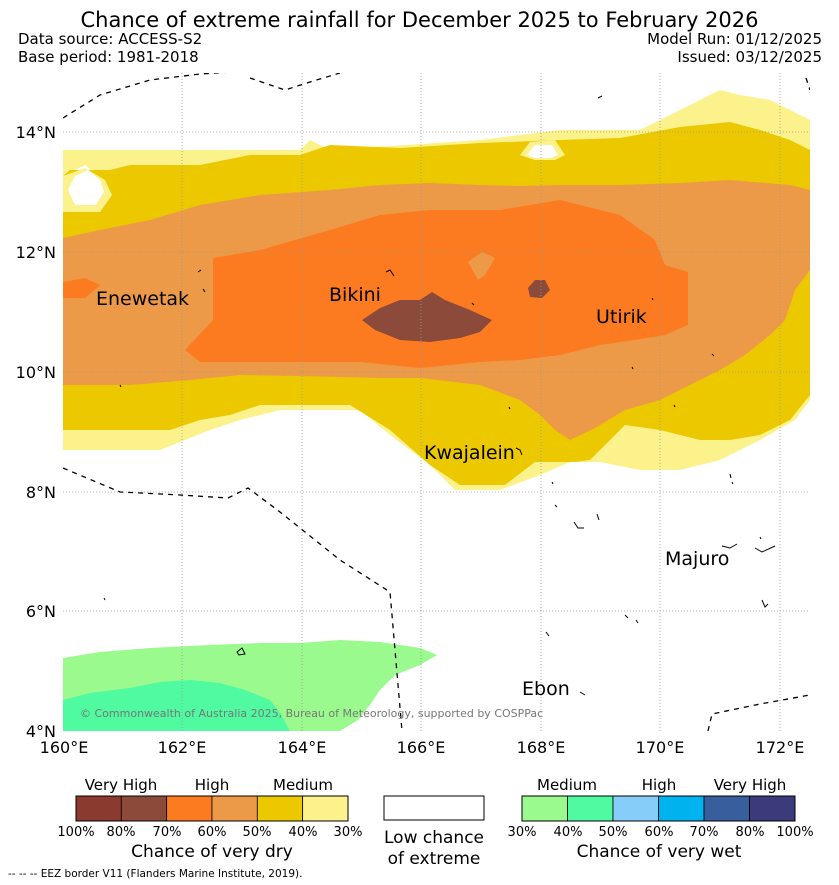  I want to click on lat-label: 8°N, so click(41, 492).